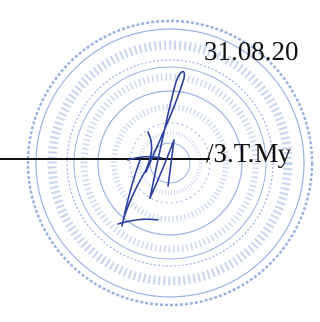 Image resolution: width=320 pixels, height=322 pixels. What do you see at coordinates (151, 148) in the screenshot?
I see `handwritten-signature` at bounding box center [151, 148].